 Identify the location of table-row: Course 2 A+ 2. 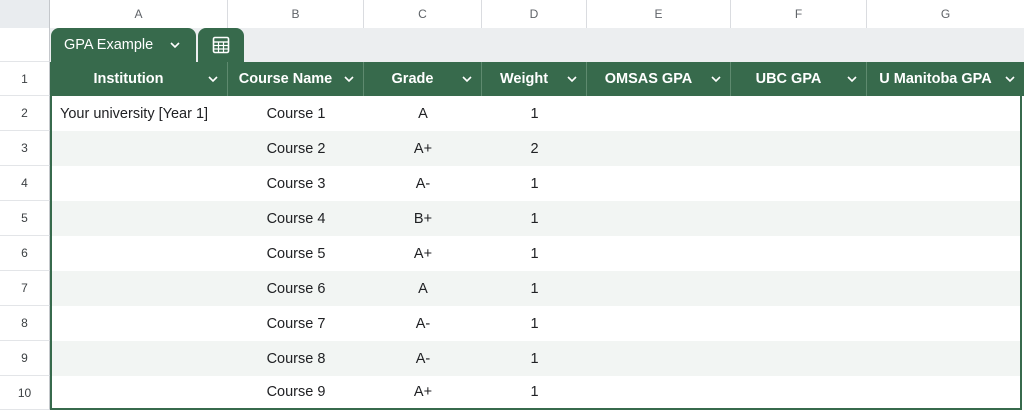
(537, 148).